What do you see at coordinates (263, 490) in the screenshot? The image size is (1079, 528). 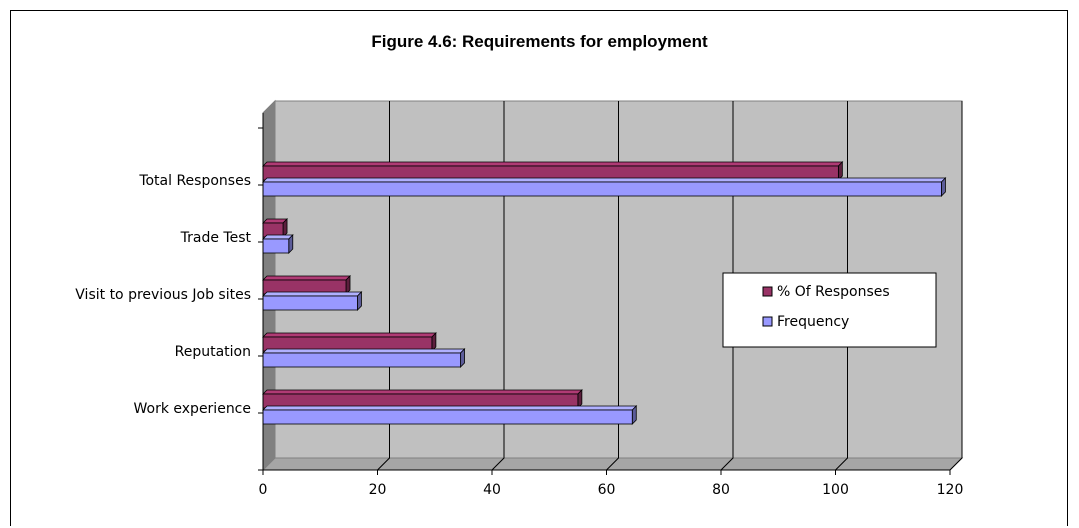 I see `x-tick-label: 0` at bounding box center [263, 490].